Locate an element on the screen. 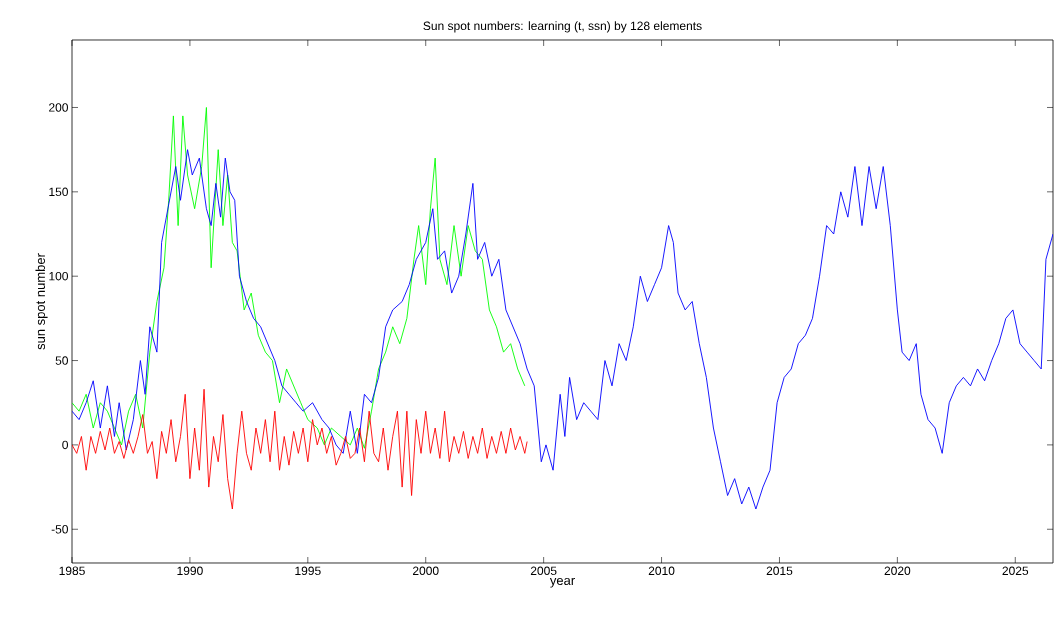 The width and height of the screenshot is (1054, 619). x-axis-title: year is located at coordinates (562, 582).